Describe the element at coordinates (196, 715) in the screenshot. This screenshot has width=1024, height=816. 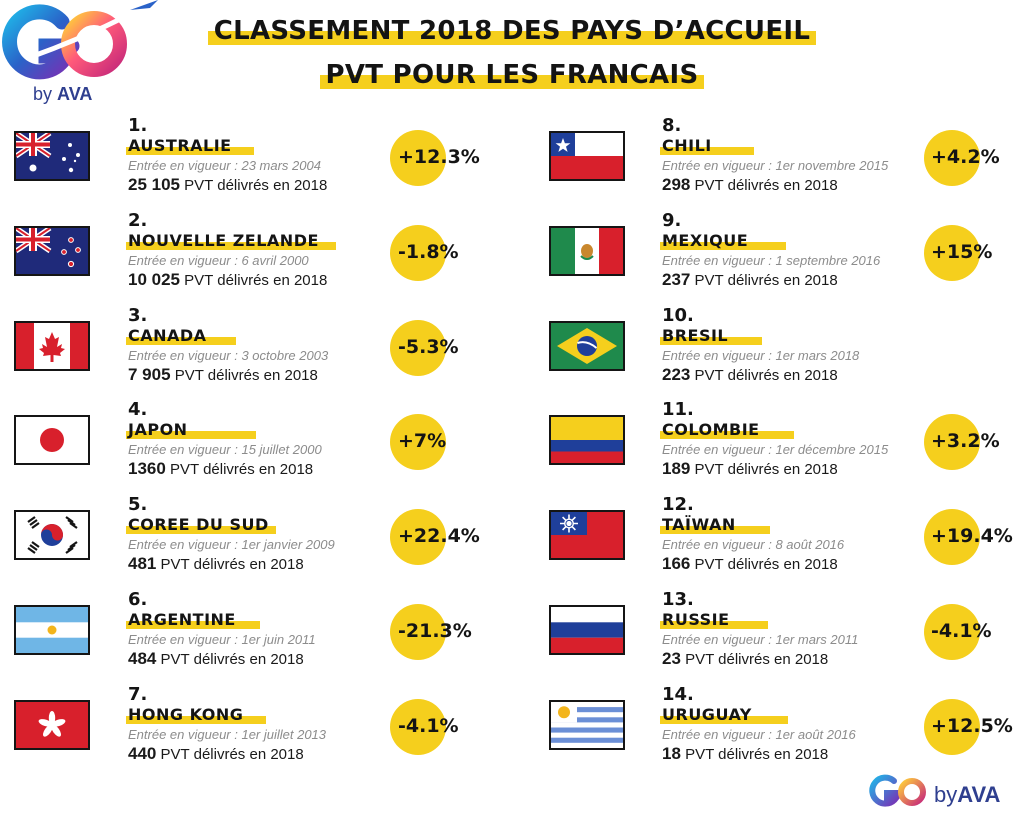
I see `country-name: HONG KONG` at that location.